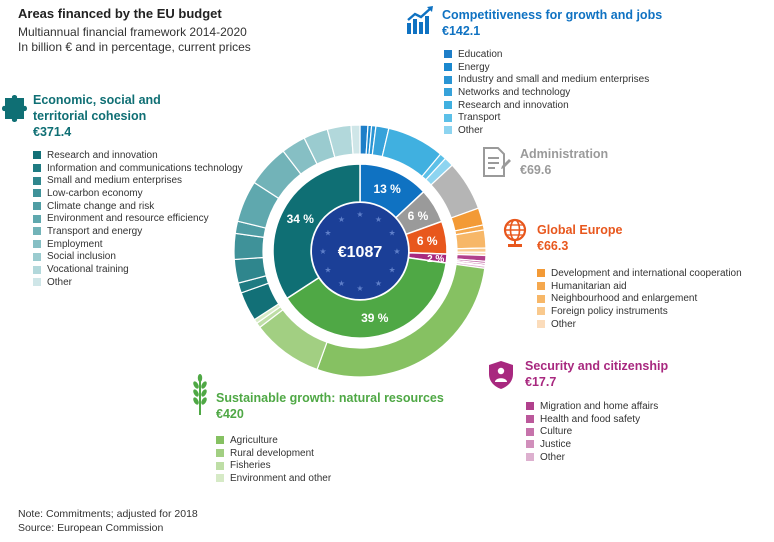 The image size is (774, 542). I want to click on legend-item-security-other: Other, so click(592, 457).